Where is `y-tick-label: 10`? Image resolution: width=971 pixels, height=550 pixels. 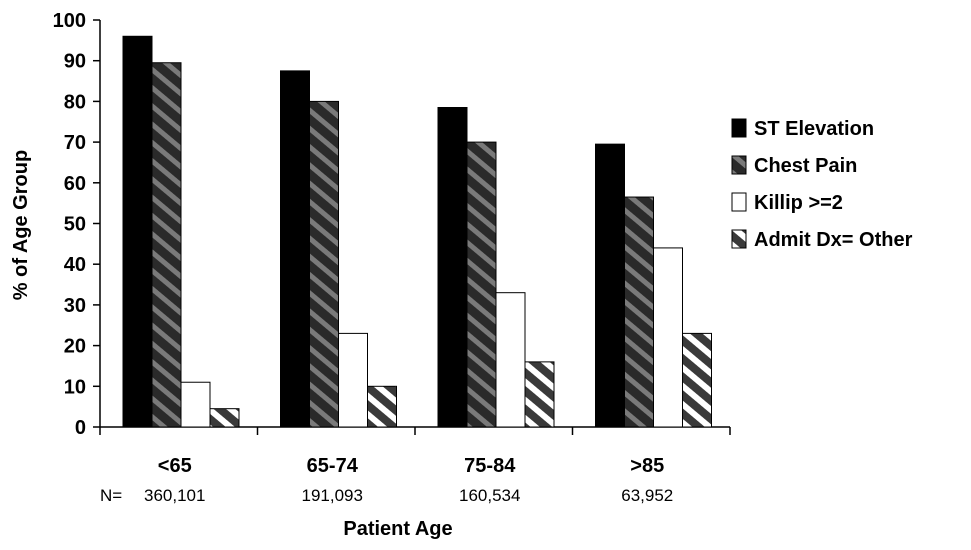 y-tick-label: 10 is located at coordinates (75, 387).